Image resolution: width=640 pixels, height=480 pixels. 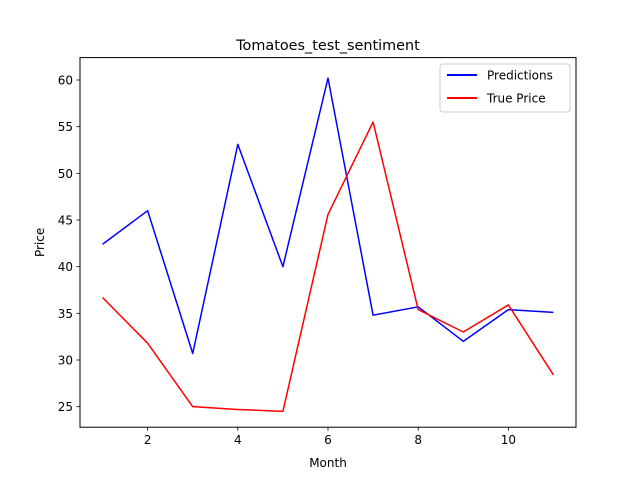 I want to click on x-tick-label: 2, so click(x=148, y=440).